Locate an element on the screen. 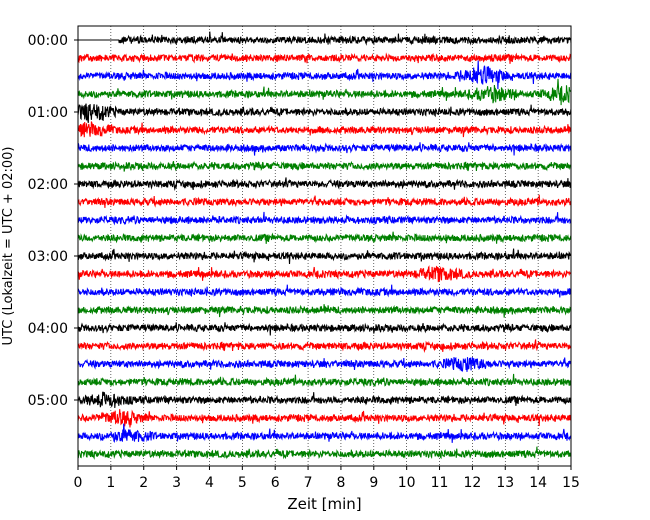 The height and width of the screenshot is (520, 650). y-tick-label: 02:00 is located at coordinates (48, 185).